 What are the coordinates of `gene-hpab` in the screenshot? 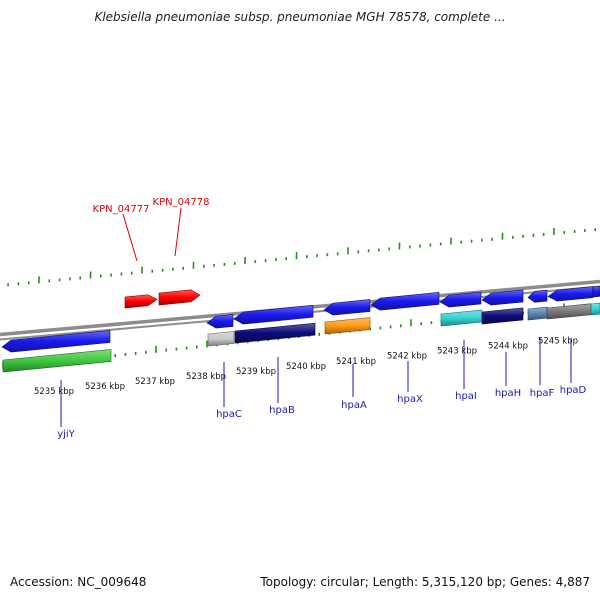 It's located at (275, 333).